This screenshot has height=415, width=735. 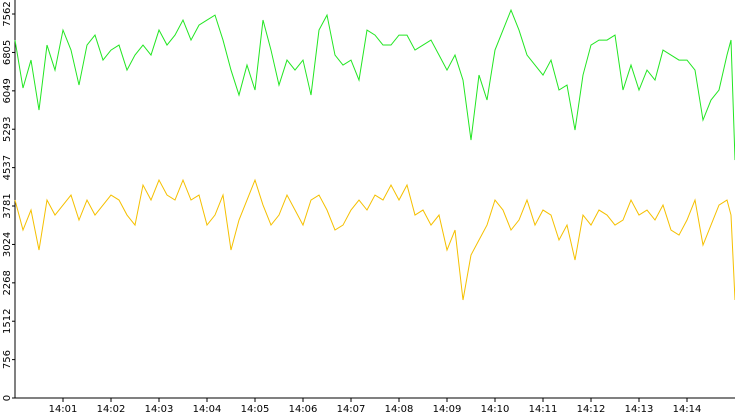 I want to click on y-tick-label: 3781, so click(x=7, y=205).